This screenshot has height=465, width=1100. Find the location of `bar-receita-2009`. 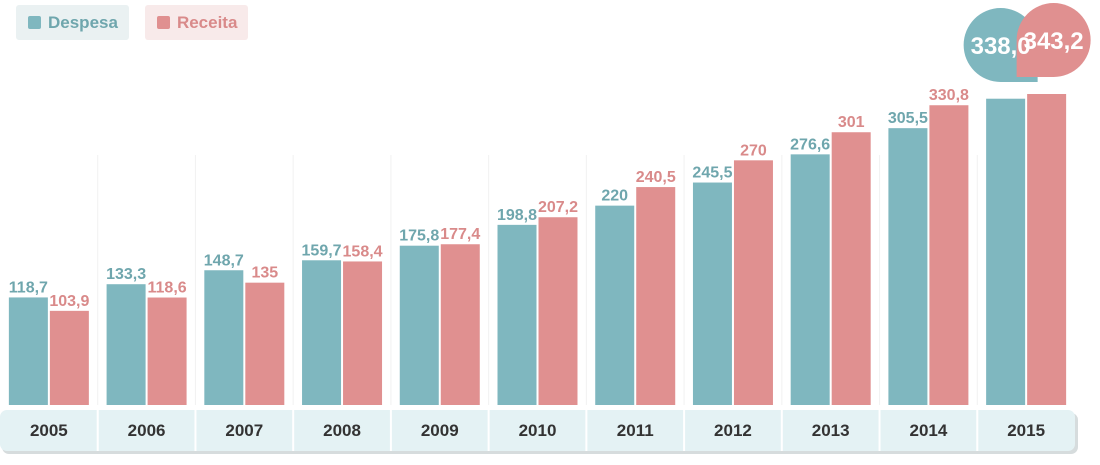

bar-receita-2009 is located at coordinates (460, 324).